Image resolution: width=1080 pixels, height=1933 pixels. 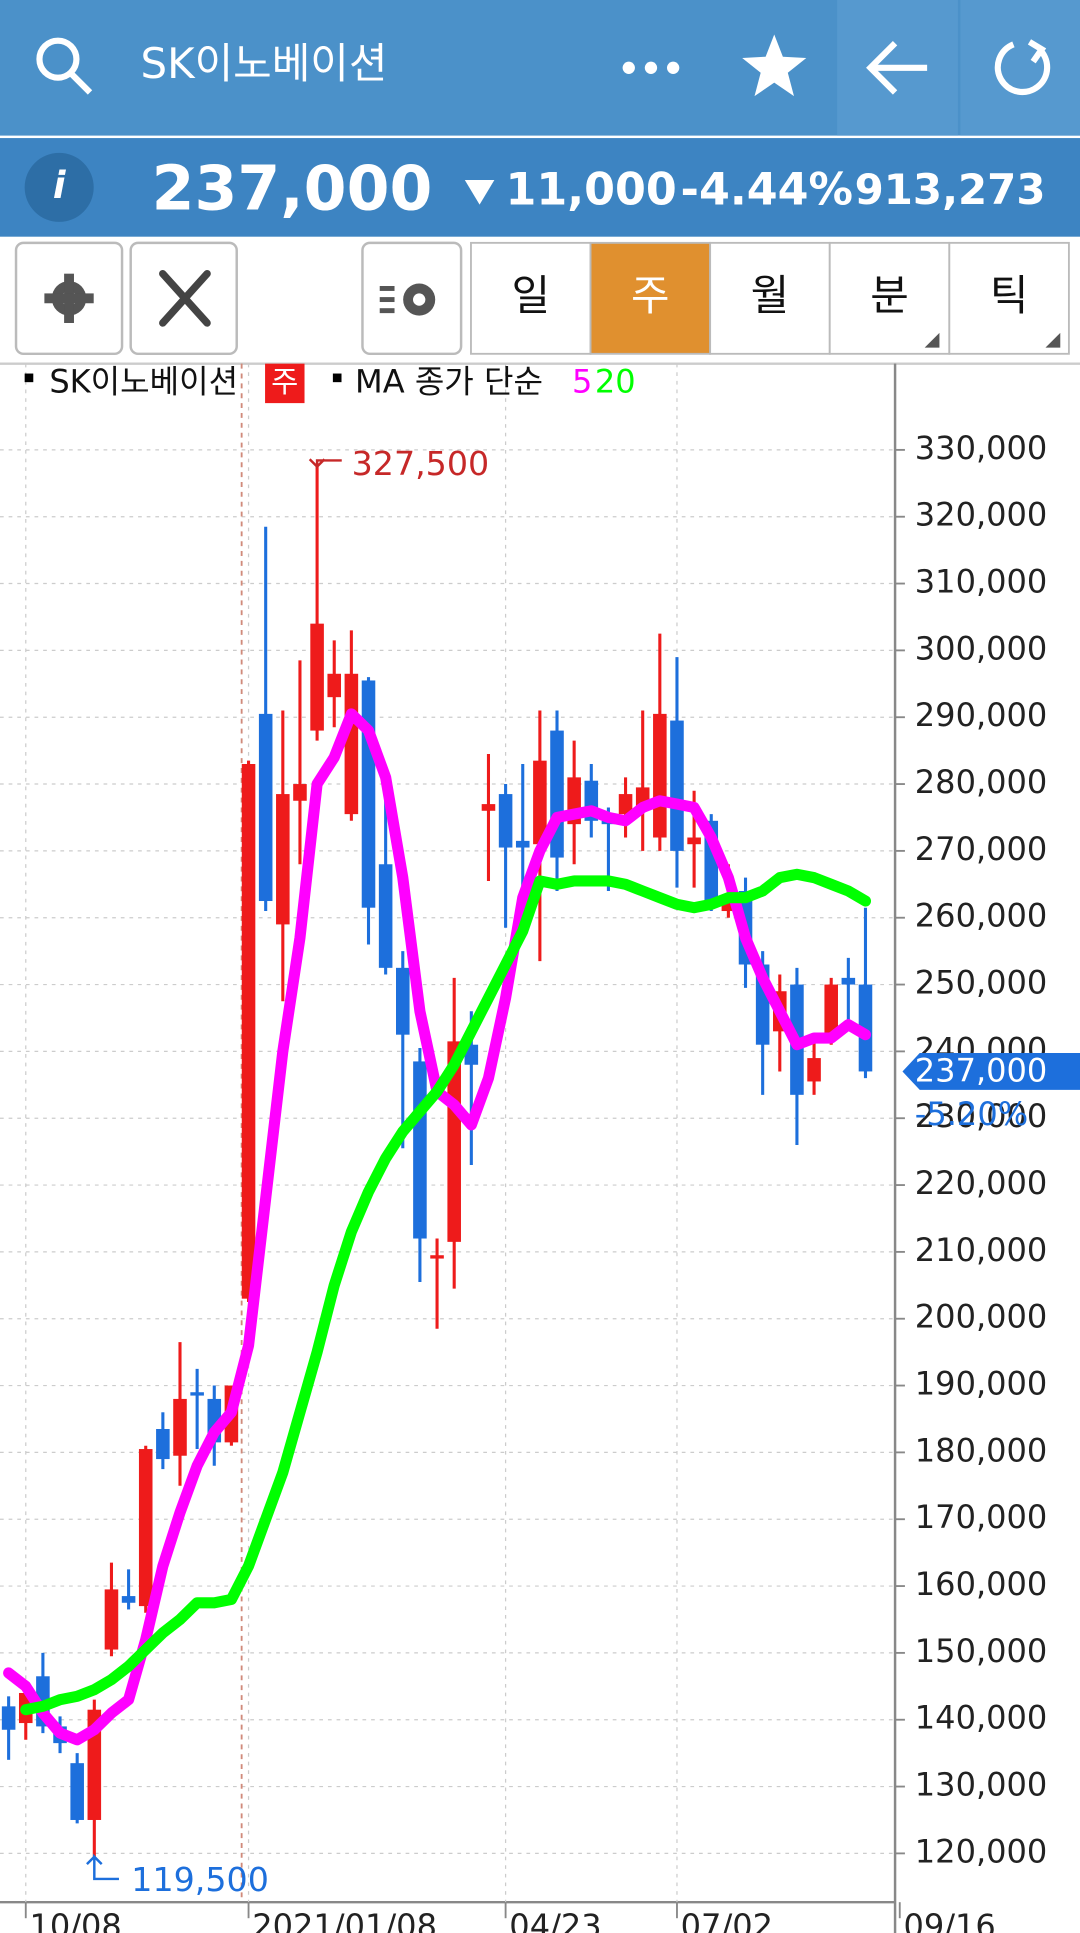 What do you see at coordinates (421, 463) in the screenshot?
I see `high-marker-label: 327,500` at bounding box center [421, 463].